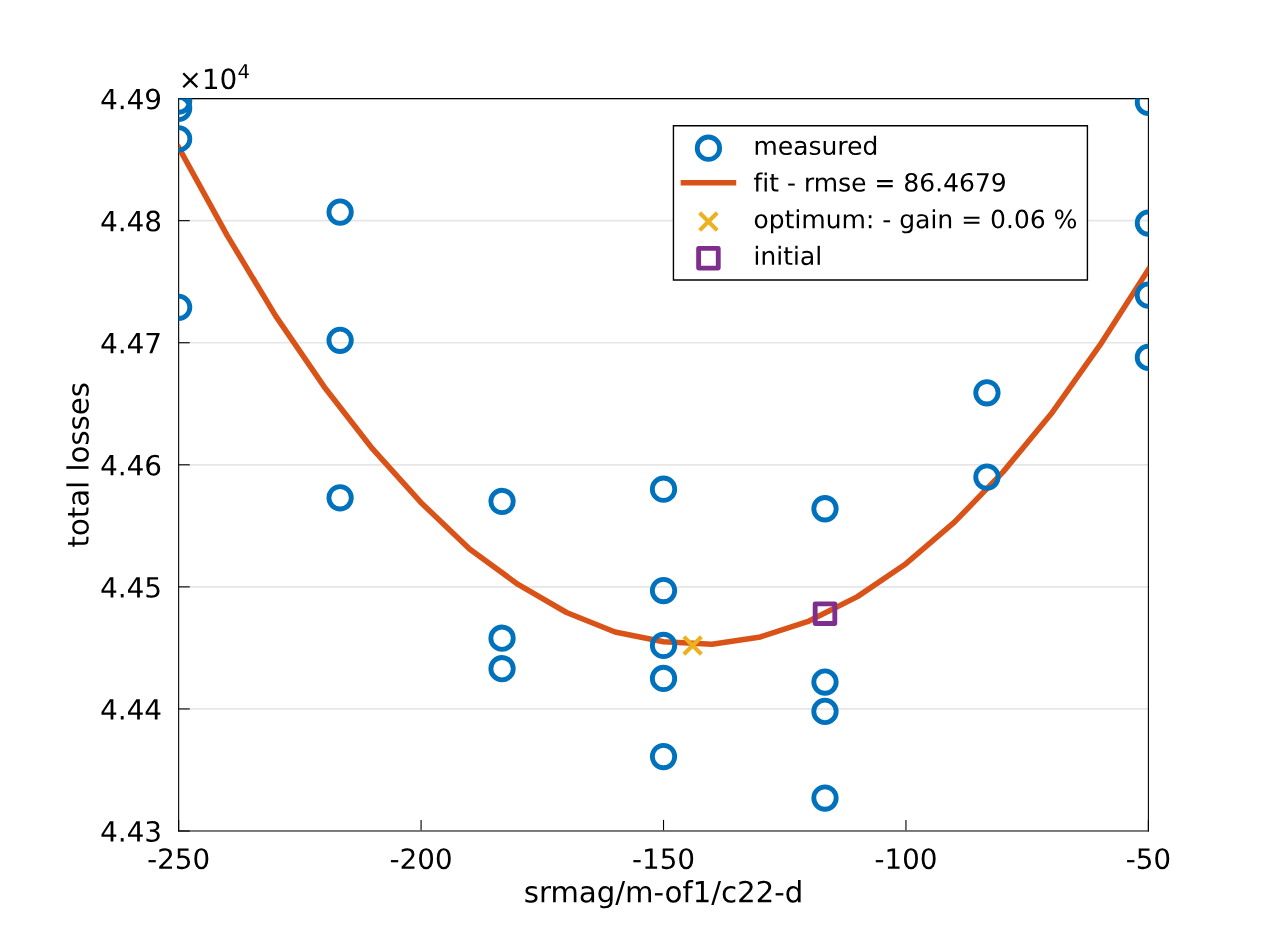 The width and height of the screenshot is (1276, 939). What do you see at coordinates (130, 343) in the screenshot?
I see `y-tick-label: 4.47` at bounding box center [130, 343].